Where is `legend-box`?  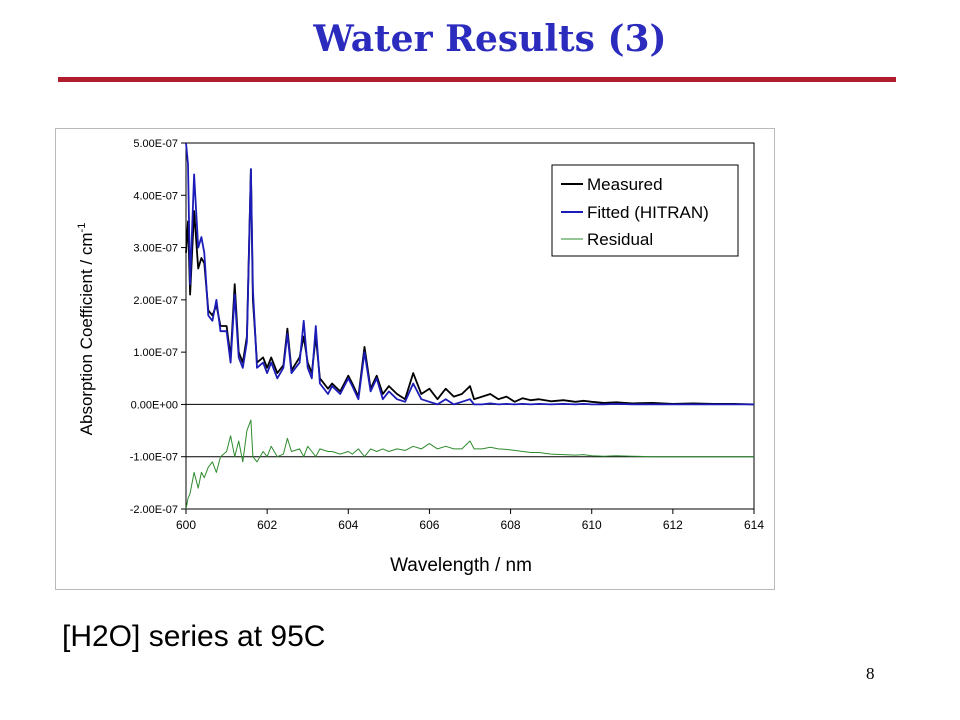 legend-box is located at coordinates (645, 210).